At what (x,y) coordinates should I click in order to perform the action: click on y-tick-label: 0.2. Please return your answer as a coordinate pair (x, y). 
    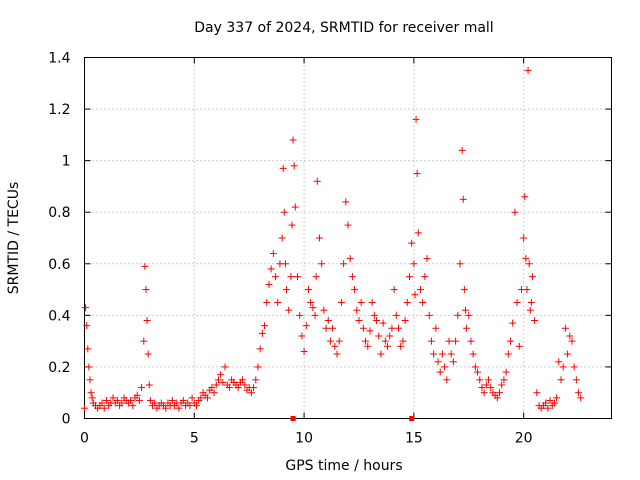
    Looking at the image, I should click on (59, 368).